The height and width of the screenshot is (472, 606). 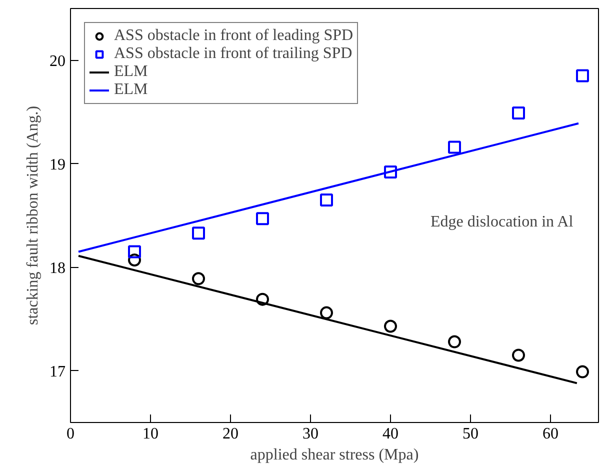 What do you see at coordinates (550, 434) in the screenshot?
I see `x-tick-label: 60` at bounding box center [550, 434].